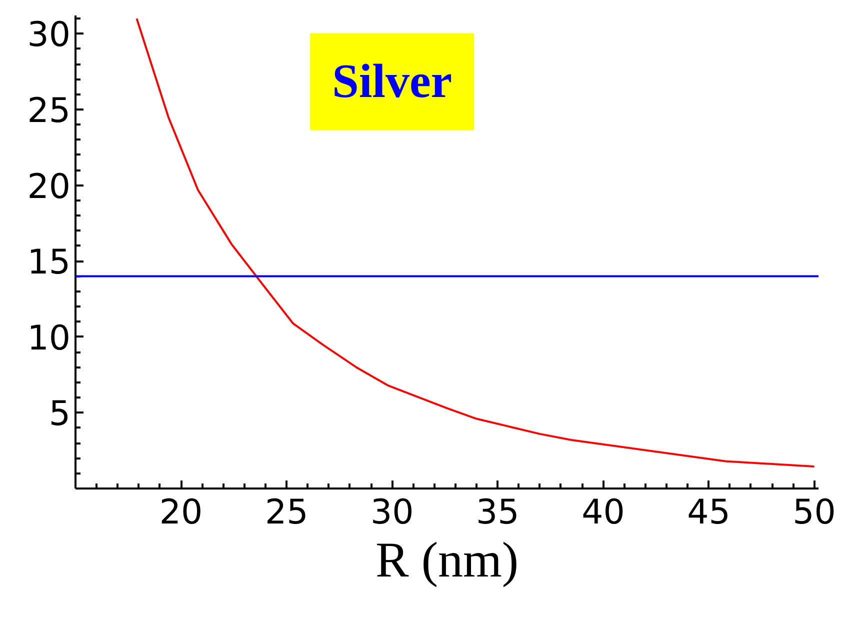 The image size is (848, 624). What do you see at coordinates (48, 186) in the screenshot?
I see `y-tick-label: 20` at bounding box center [48, 186].